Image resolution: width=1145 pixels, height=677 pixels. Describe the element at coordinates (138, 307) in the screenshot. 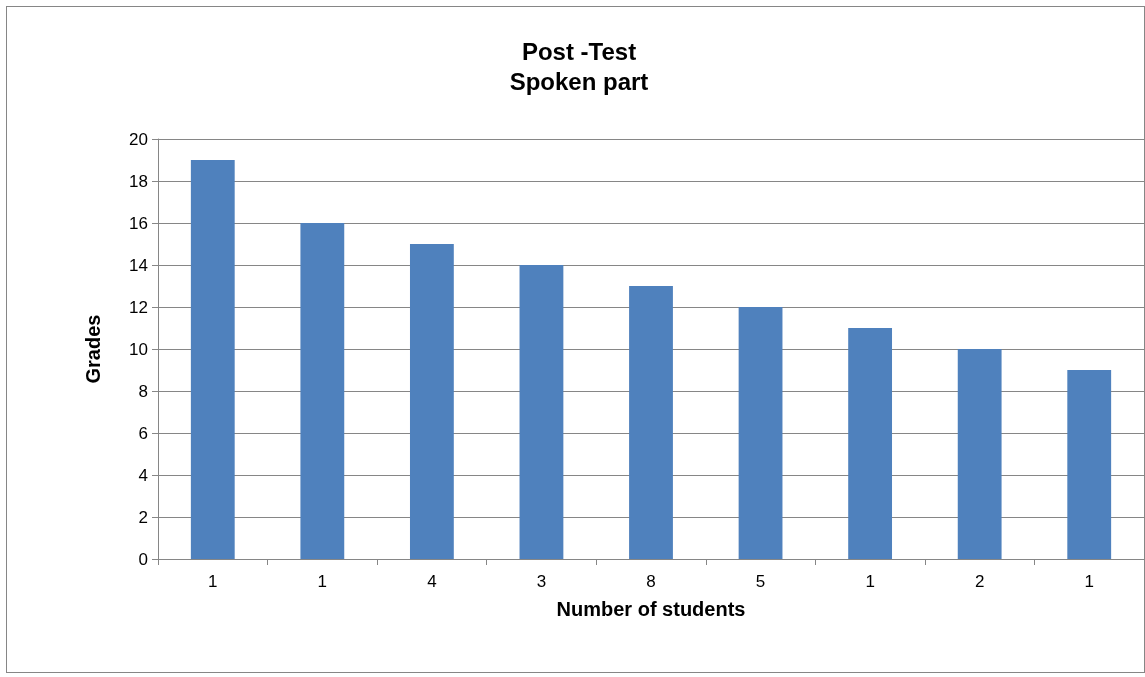

I see `y-tick-label: 12` at that location.